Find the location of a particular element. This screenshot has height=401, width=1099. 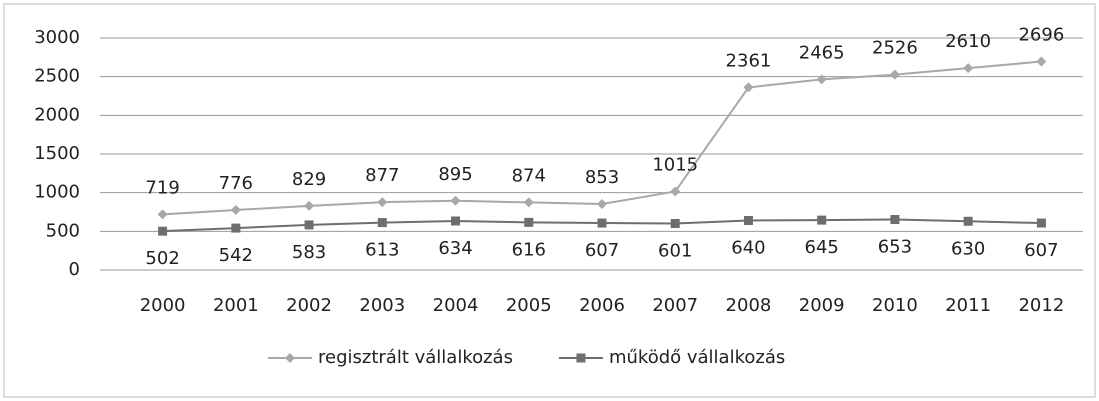

x-tick-label: 2011 is located at coordinates (968, 305).